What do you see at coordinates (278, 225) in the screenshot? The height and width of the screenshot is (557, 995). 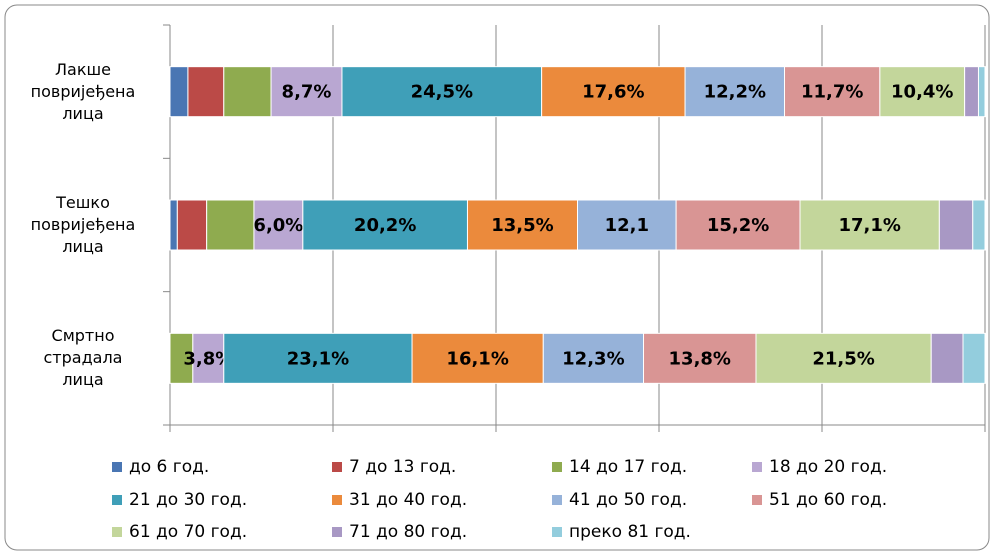 I see `data-label: 6,0%` at bounding box center [278, 225].